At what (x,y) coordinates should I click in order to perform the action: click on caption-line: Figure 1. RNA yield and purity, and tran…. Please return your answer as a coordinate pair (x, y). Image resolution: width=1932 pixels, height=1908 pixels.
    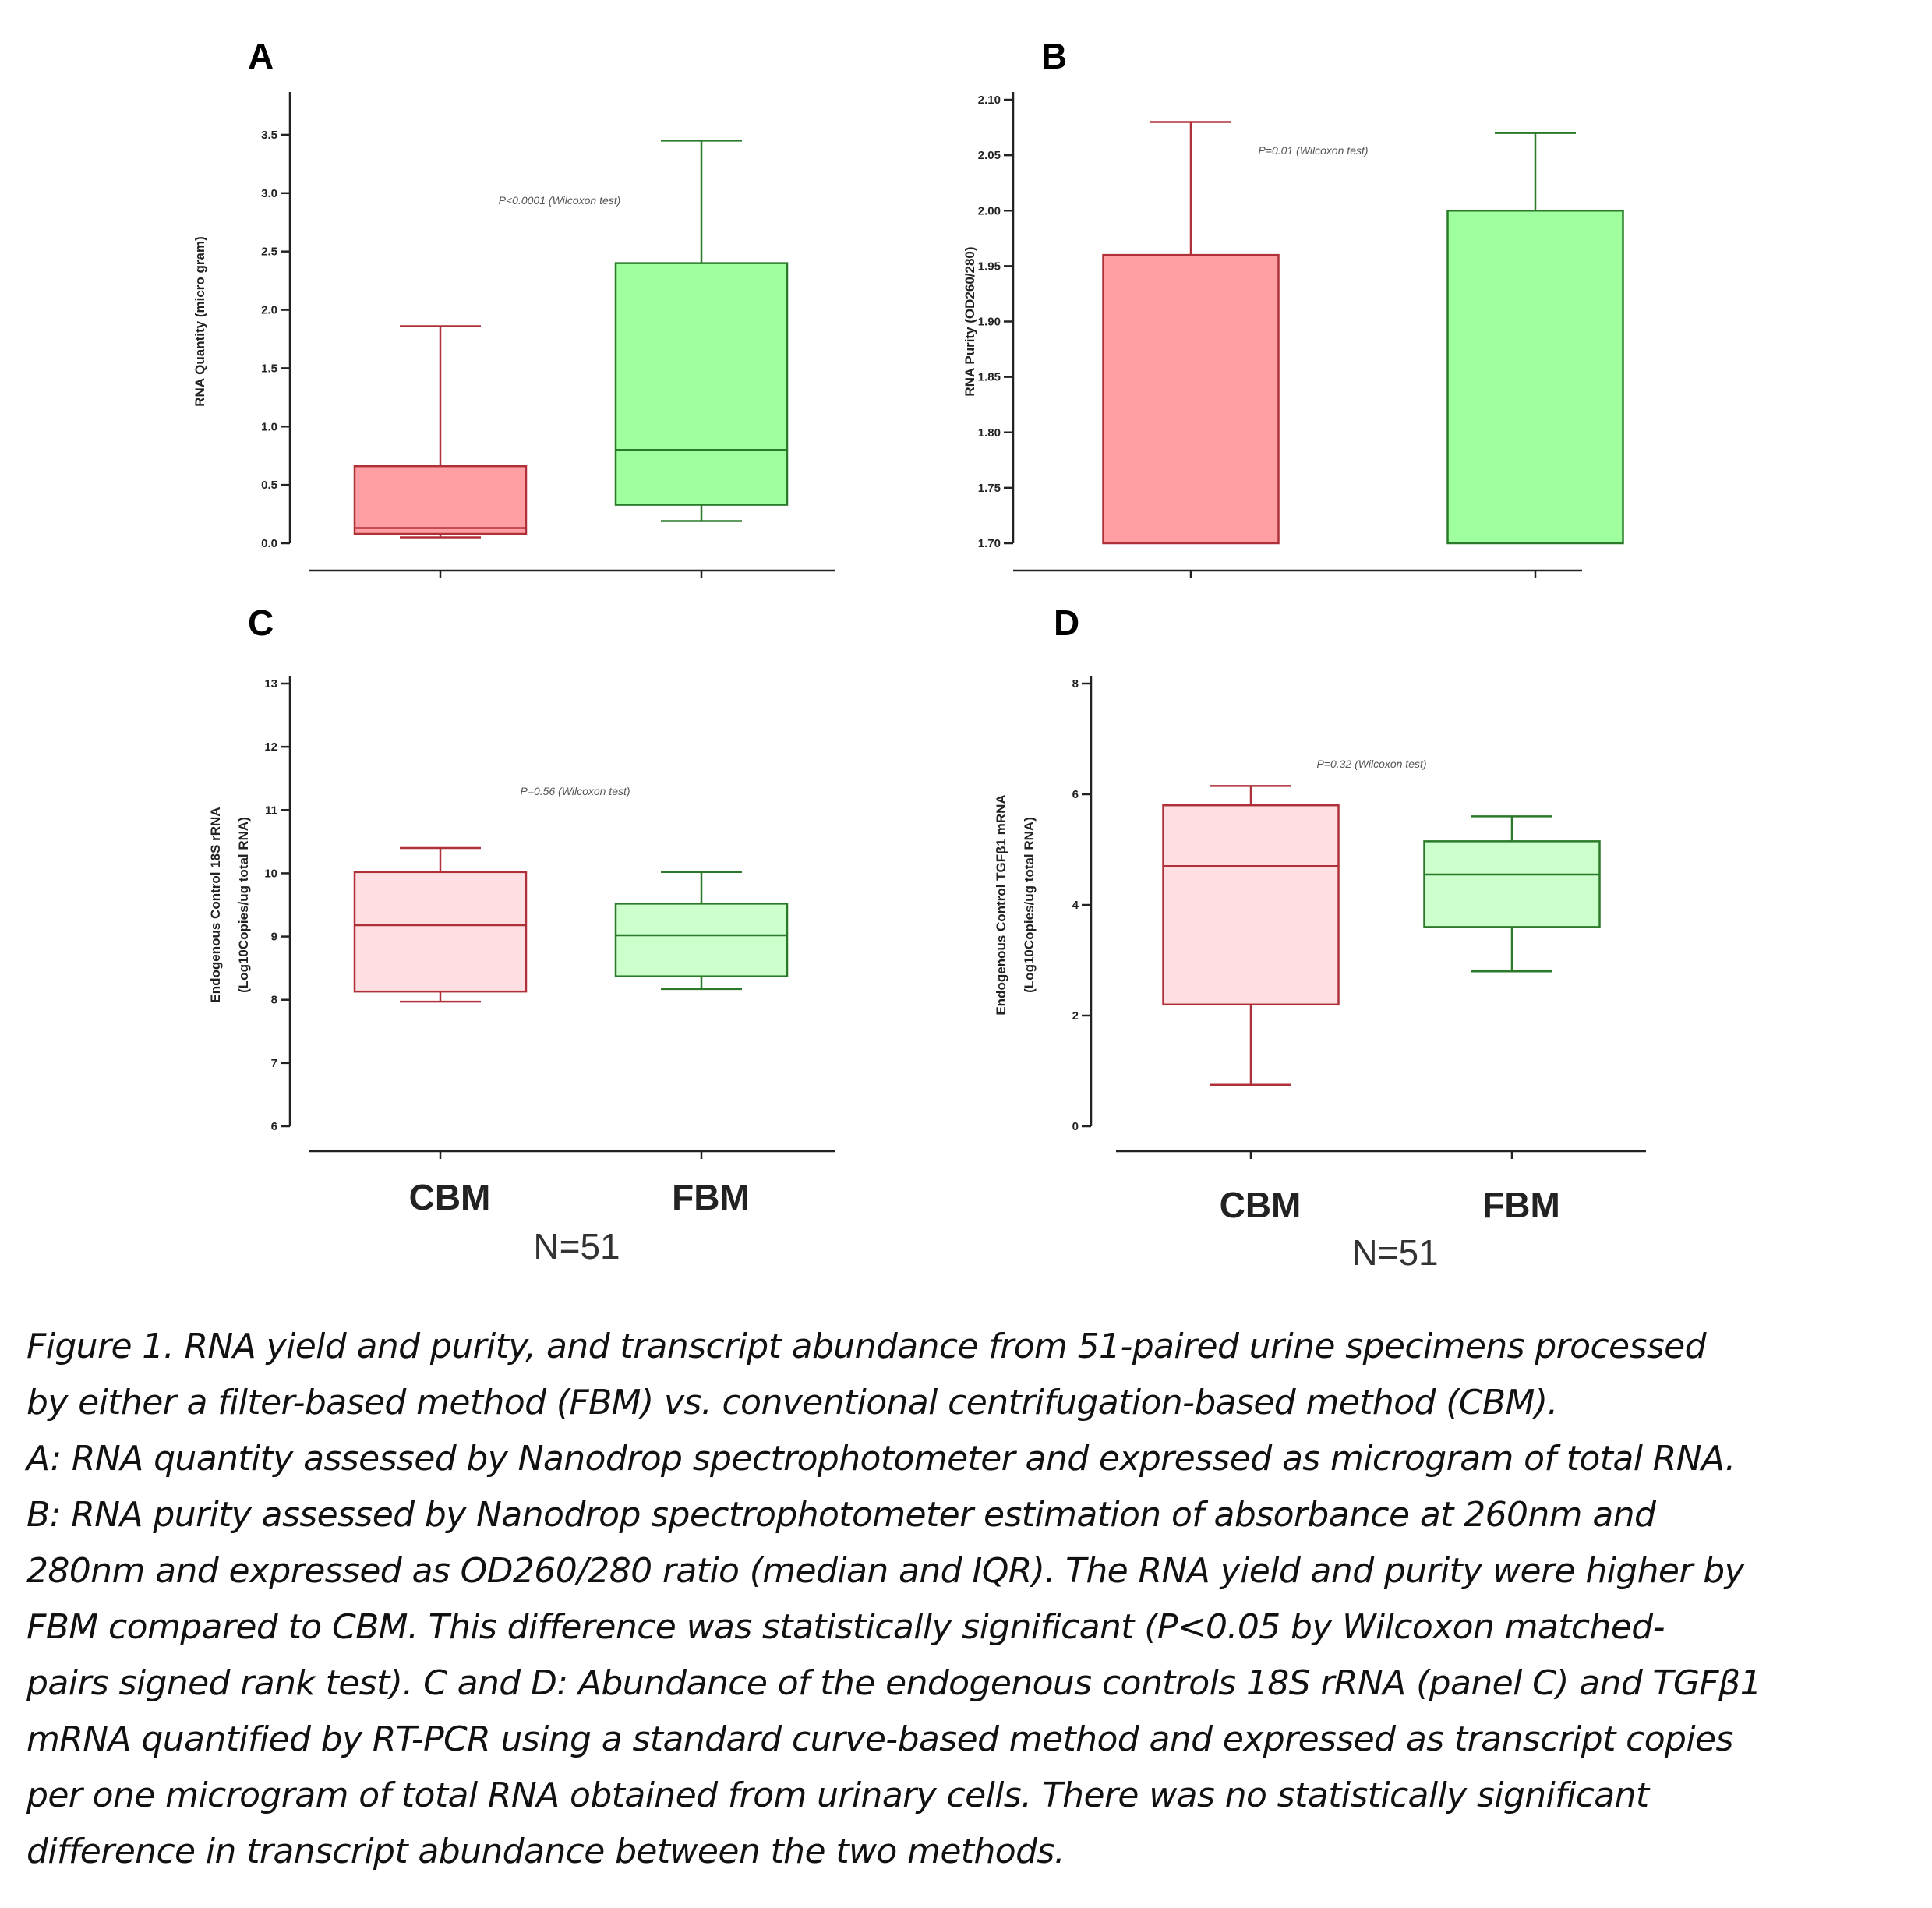
    Looking at the image, I should click on (867, 1346).